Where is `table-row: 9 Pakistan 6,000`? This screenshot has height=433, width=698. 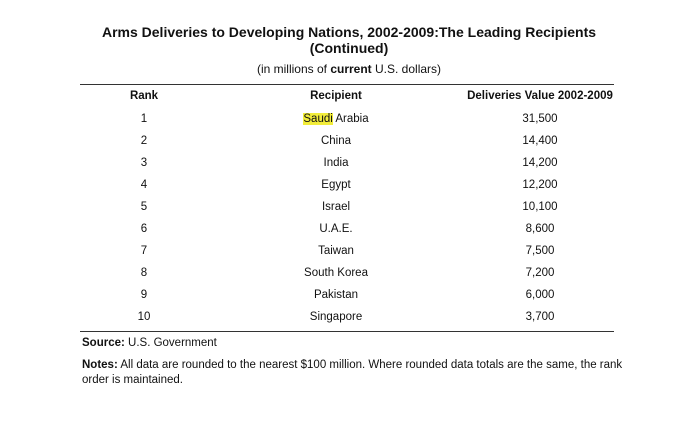 table-row: 9 Pakistan 6,000 is located at coordinates (349, 298).